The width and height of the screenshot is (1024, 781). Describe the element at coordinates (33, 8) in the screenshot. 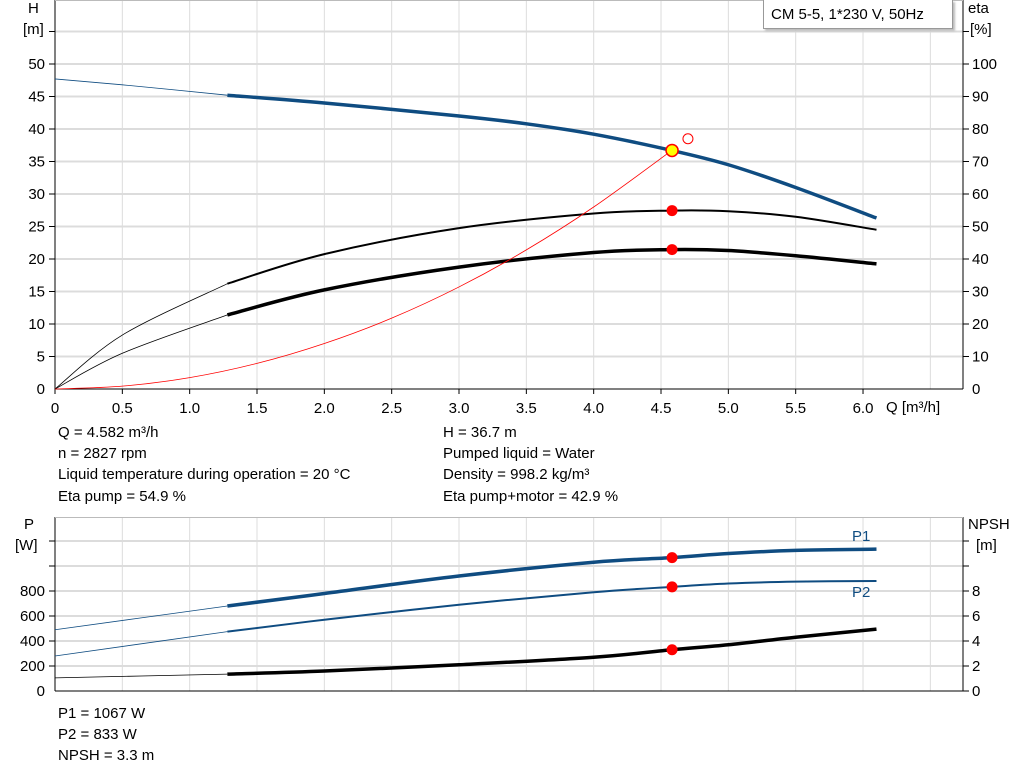

I see `h-axis-label: H` at that location.